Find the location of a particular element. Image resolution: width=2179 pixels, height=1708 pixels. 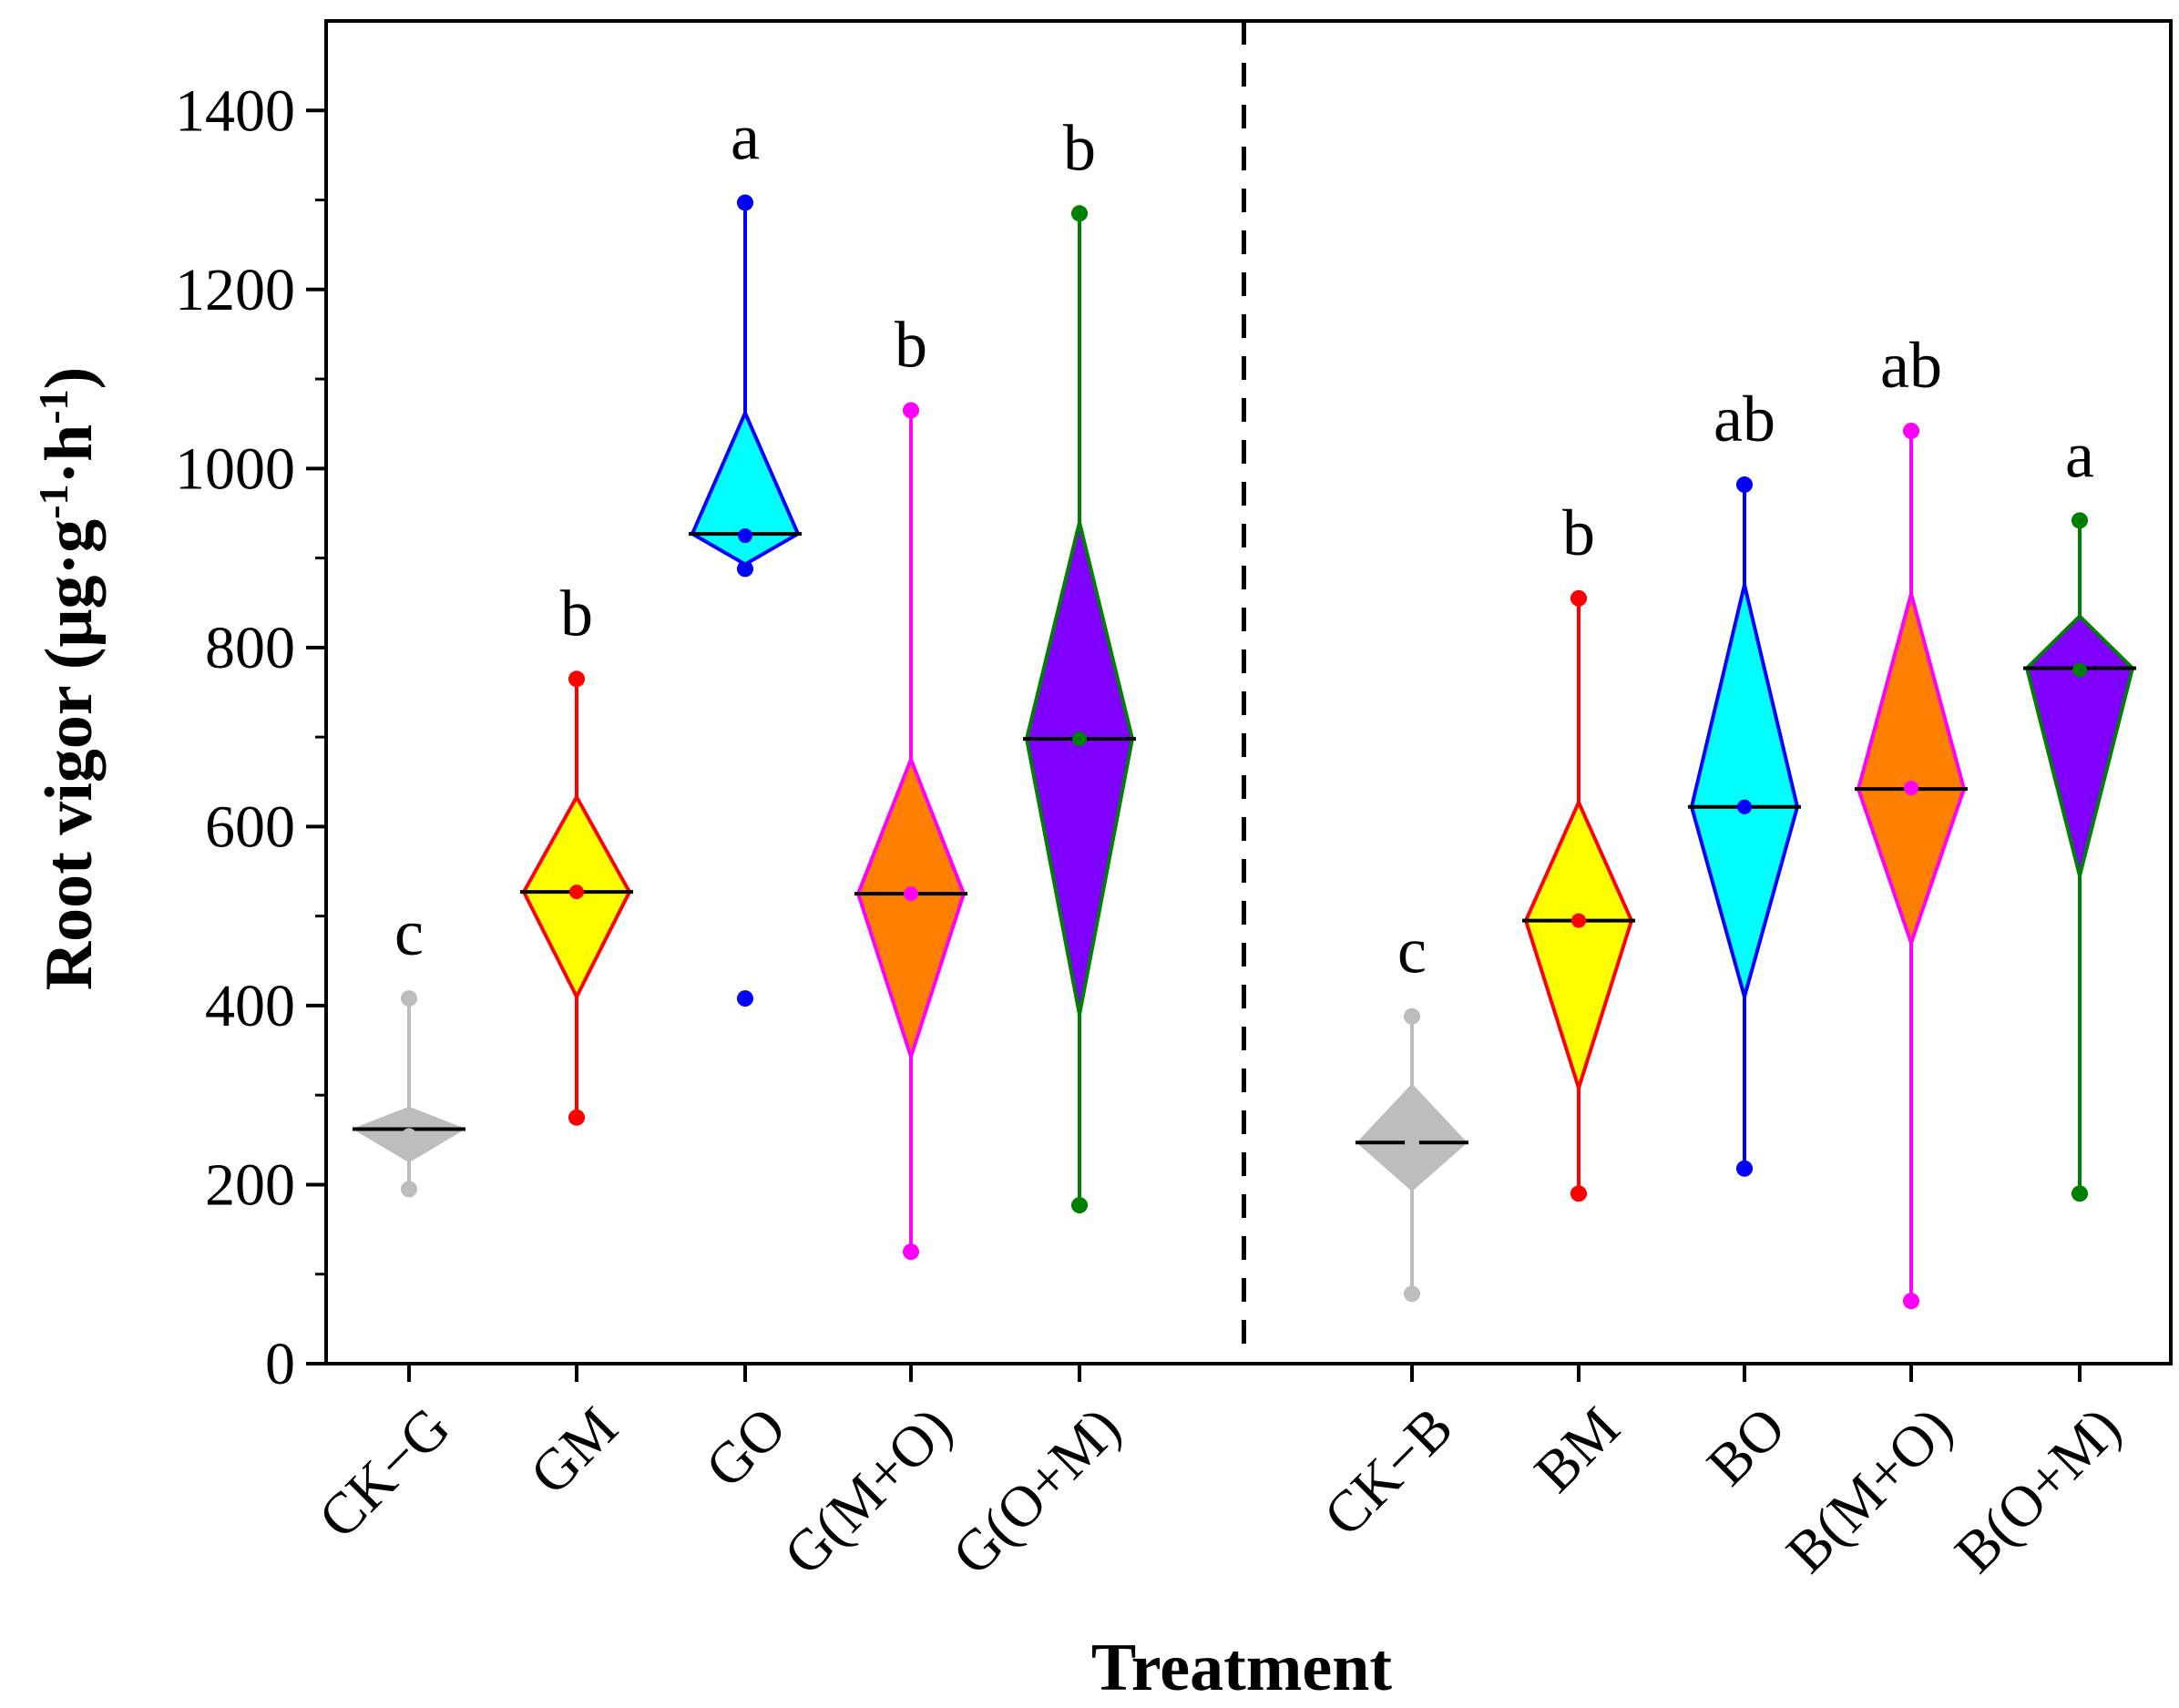

outlier-point is located at coordinates (745, 999).